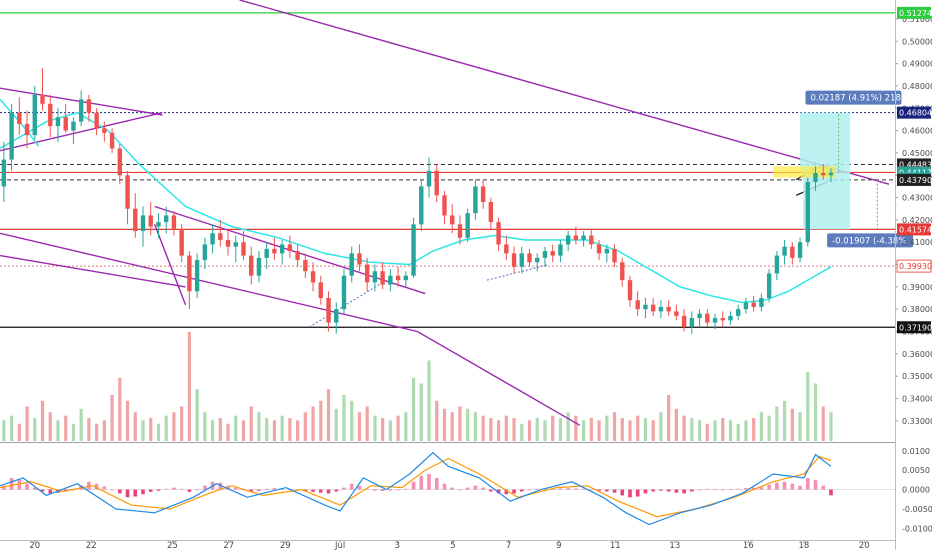 The height and width of the screenshot is (550, 932). I want to click on price-marker-label: 0.51274, so click(915, 13).